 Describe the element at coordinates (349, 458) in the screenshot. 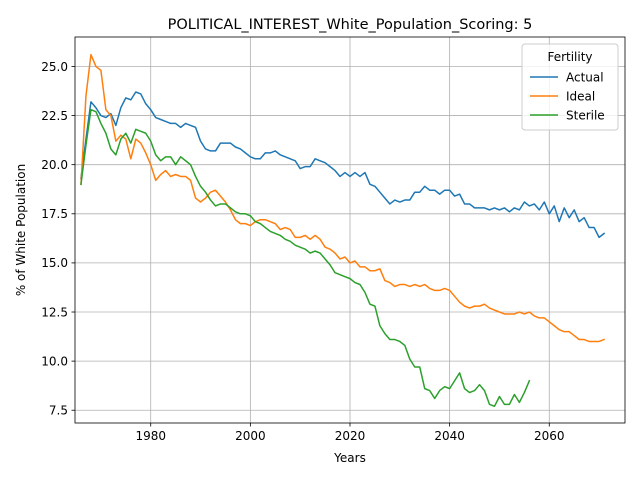

I see `x-axis-label: Years` at that location.